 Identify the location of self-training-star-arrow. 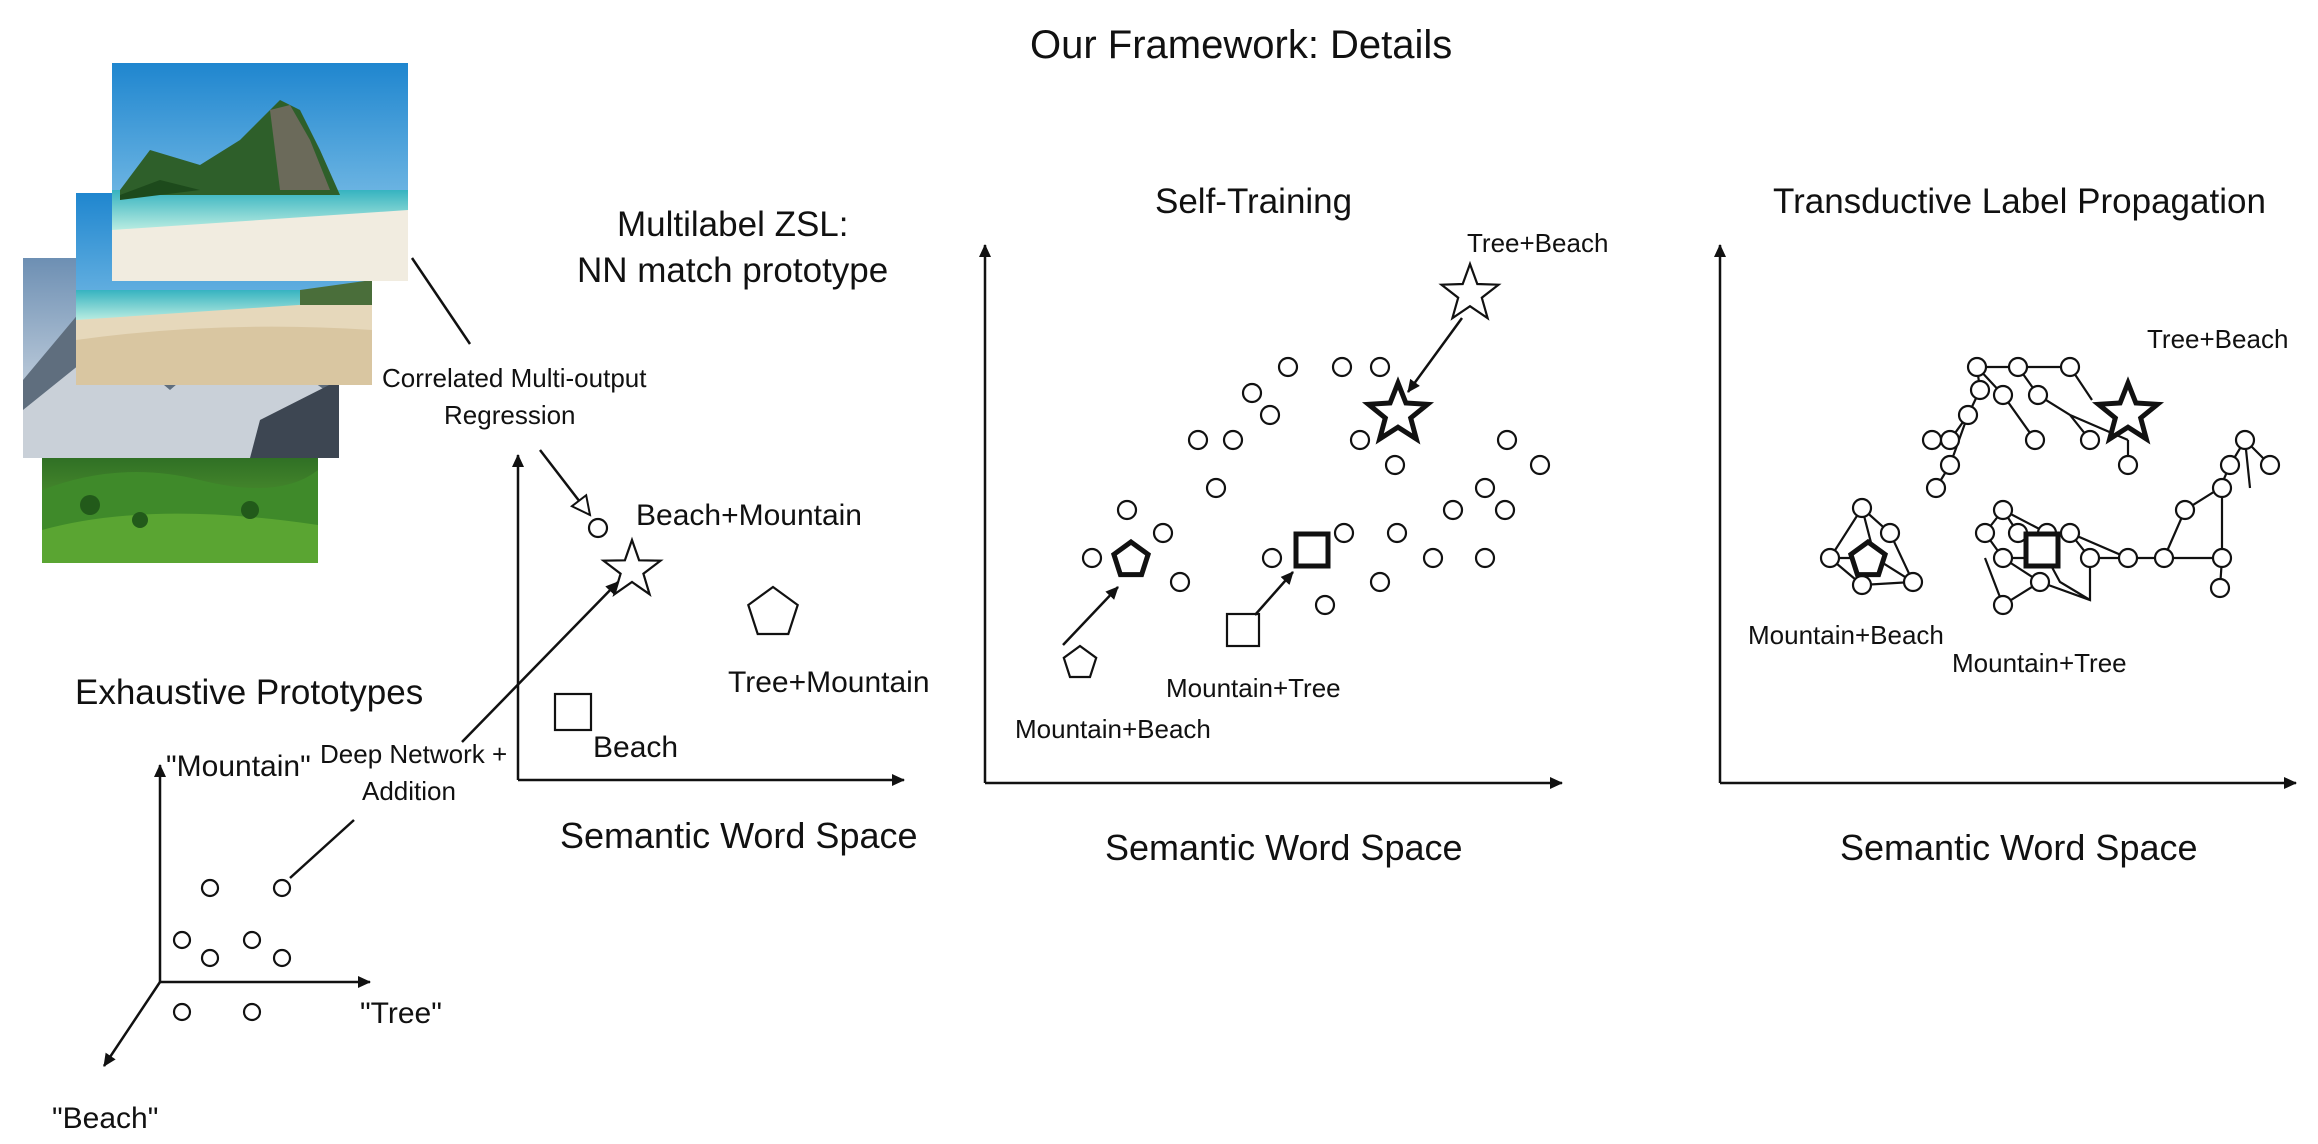
(1435, 355).